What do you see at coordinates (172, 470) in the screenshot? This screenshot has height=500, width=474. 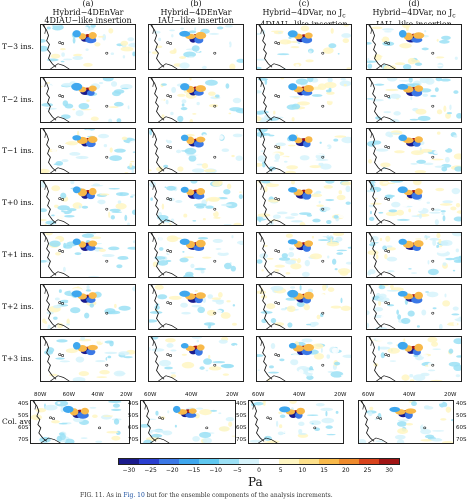 I see `colorbar-tick-label: −20` at bounding box center [172, 470].